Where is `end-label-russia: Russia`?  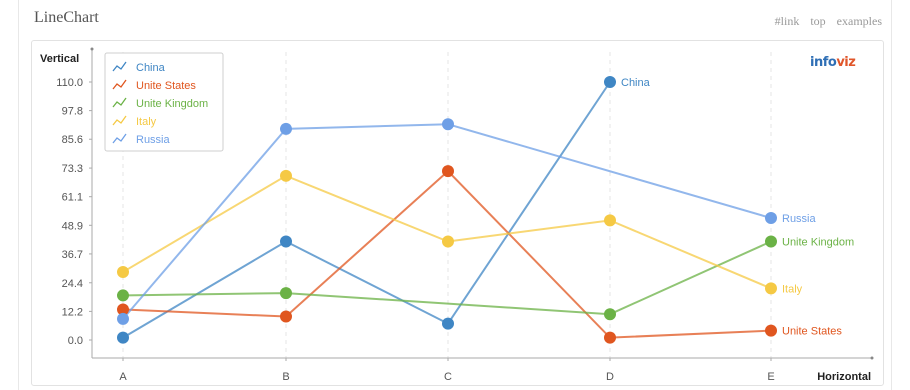
end-label-russia: Russia is located at coordinates (799, 219).